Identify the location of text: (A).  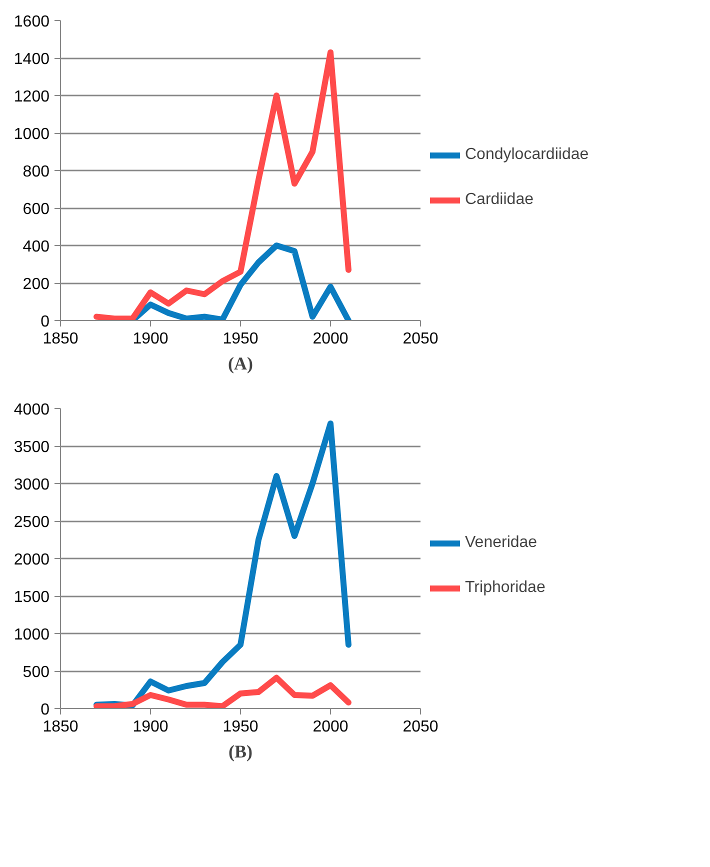
(241, 364).